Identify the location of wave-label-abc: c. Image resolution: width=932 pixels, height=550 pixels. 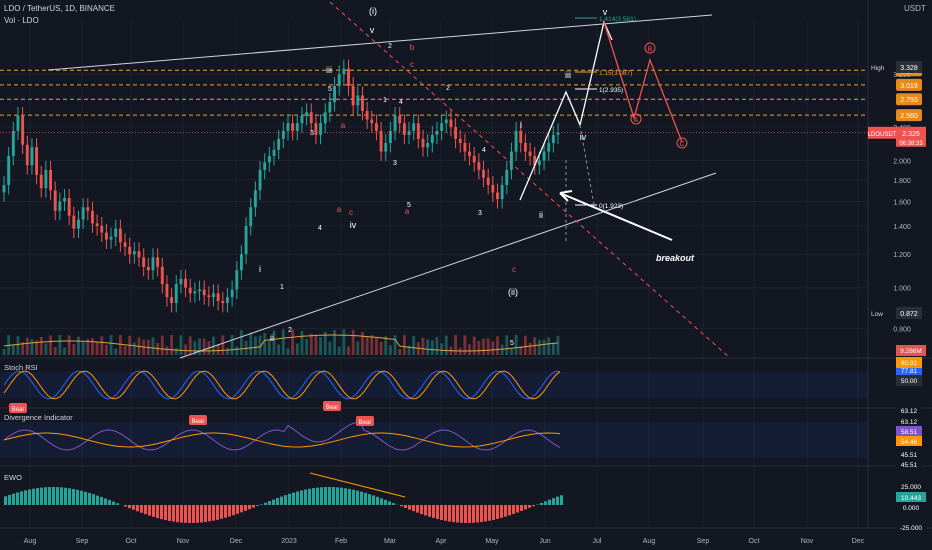
(412, 64).